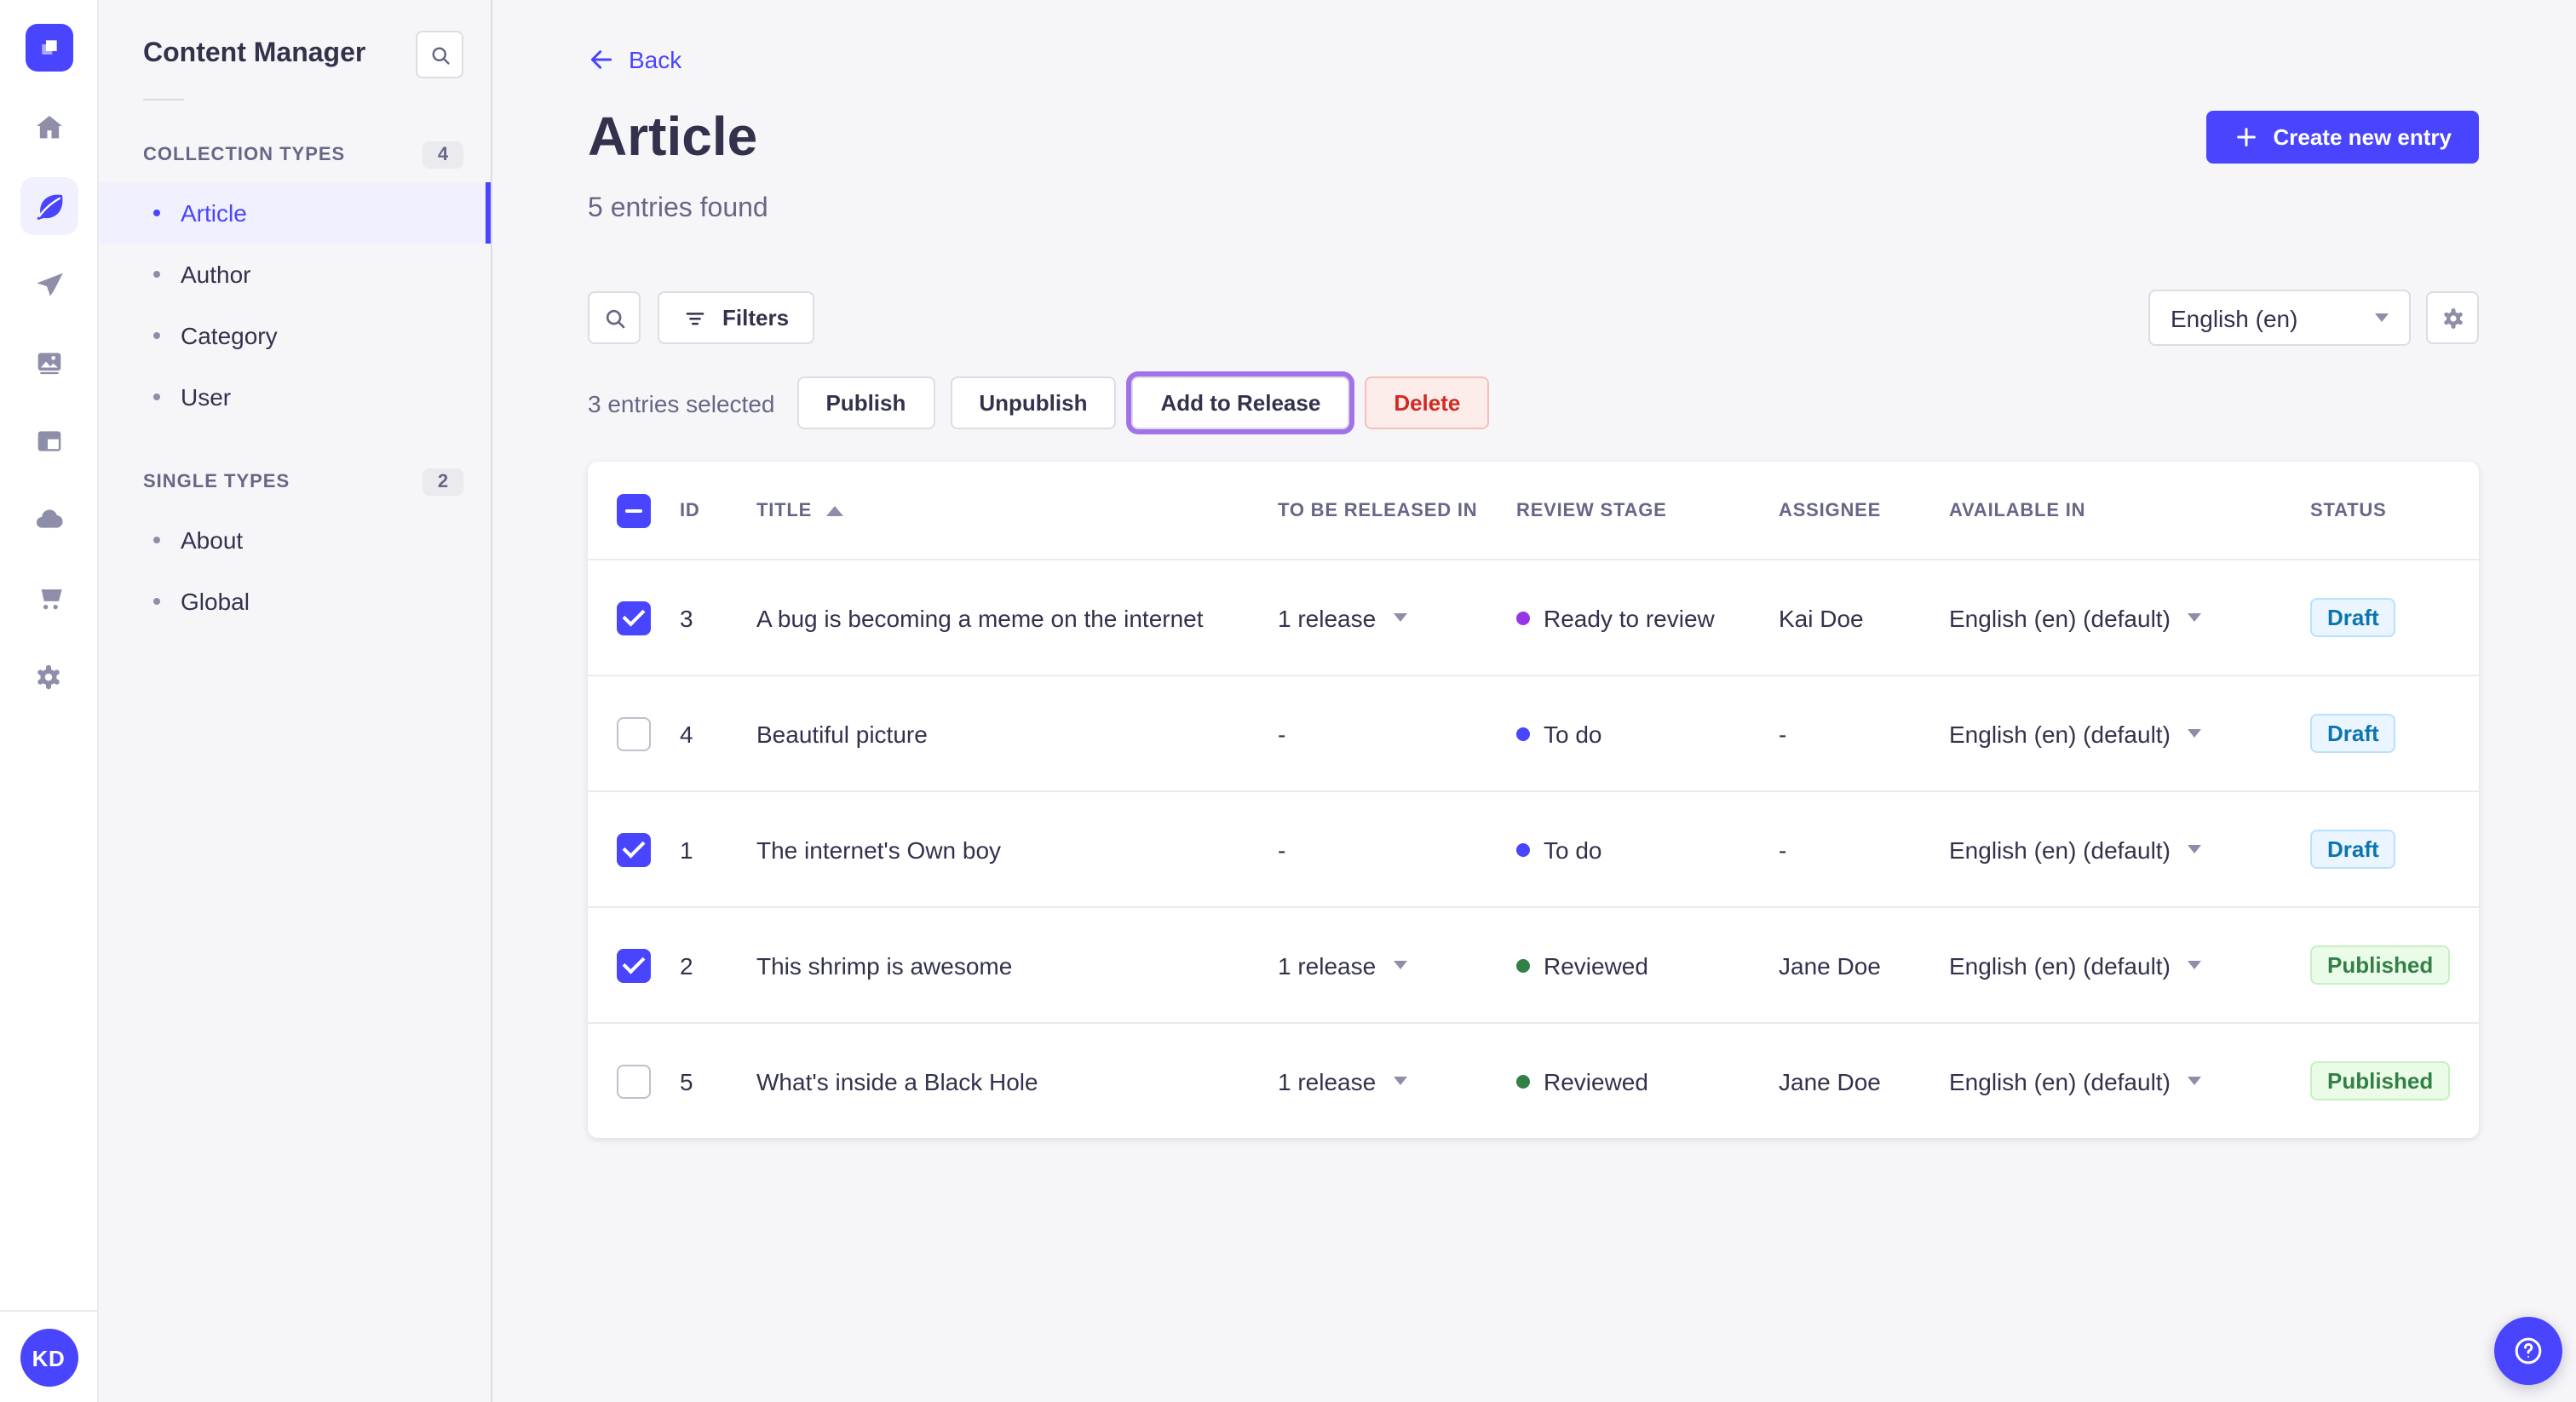 Image resolution: width=2576 pixels, height=1402 pixels. I want to click on row-id: 5, so click(686, 1081).